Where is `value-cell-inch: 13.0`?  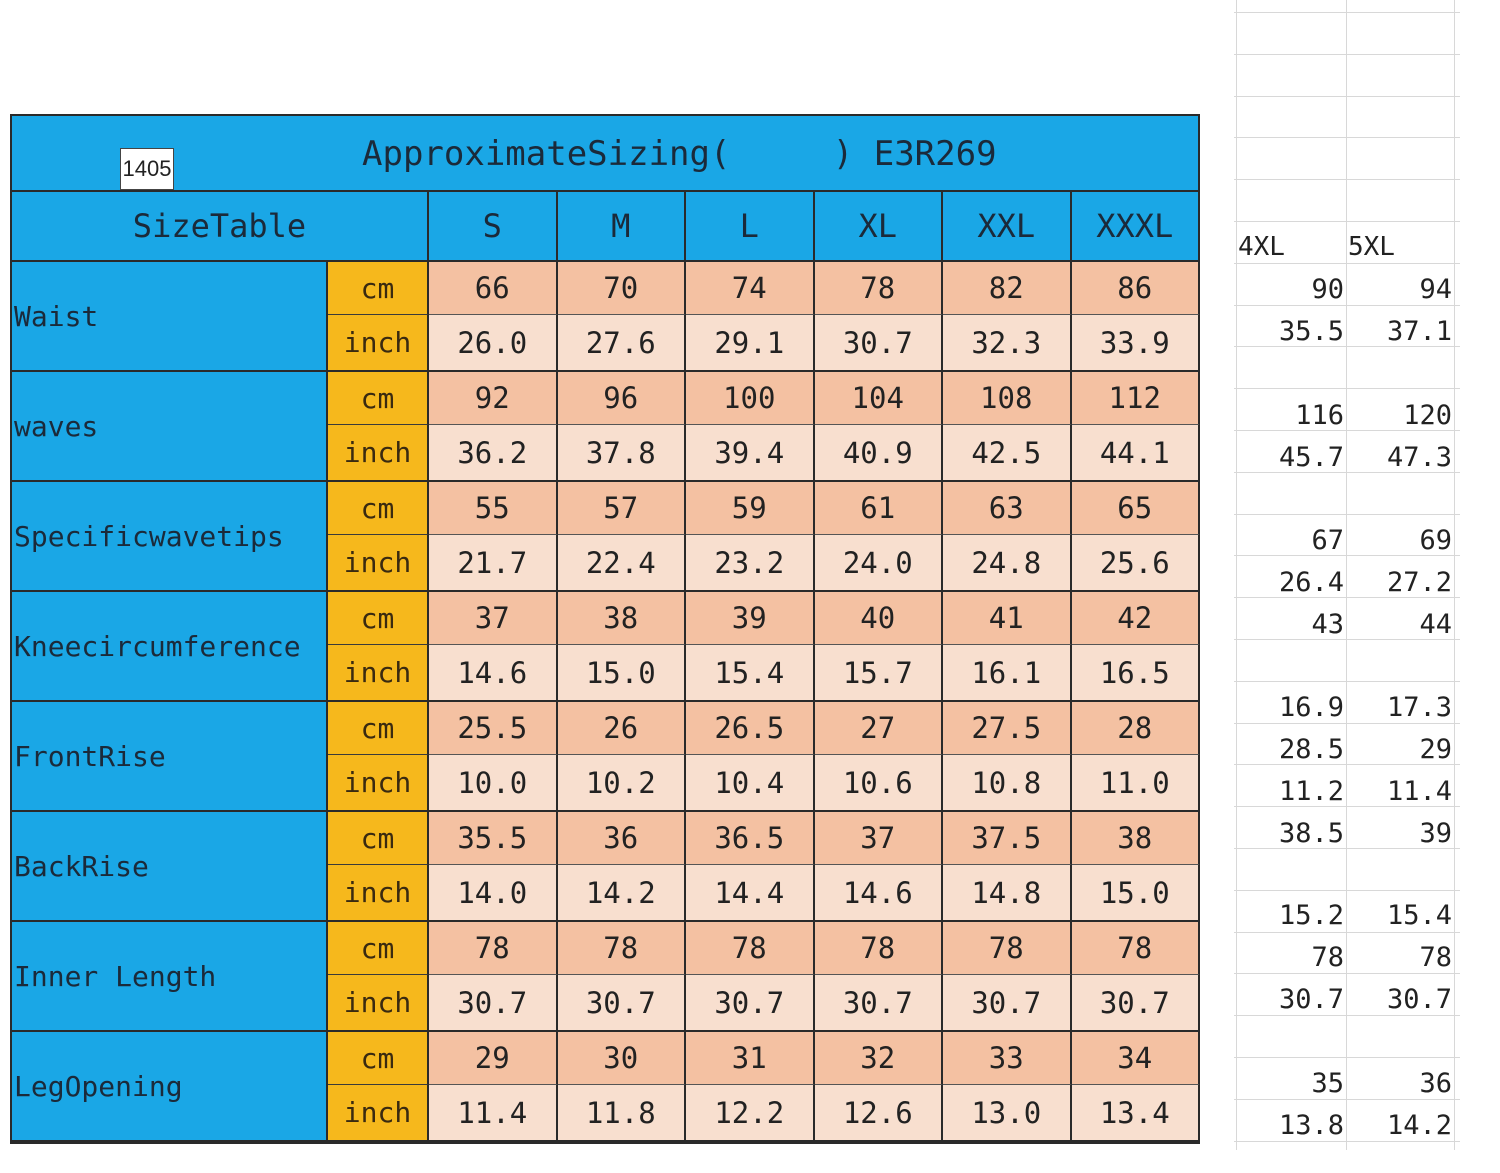 value-cell-inch: 13.0 is located at coordinates (1007, 1113).